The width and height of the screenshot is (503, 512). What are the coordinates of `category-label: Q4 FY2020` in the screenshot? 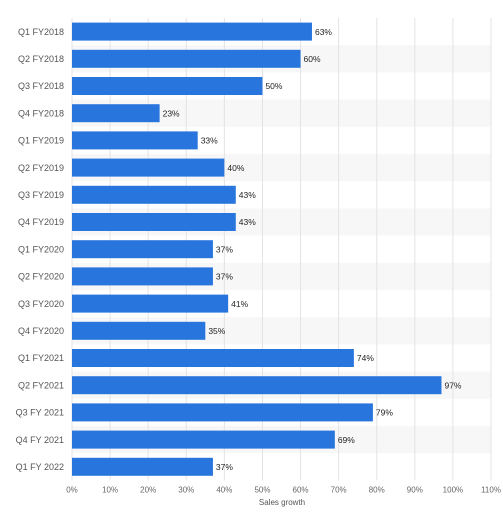 It's located at (41, 331).